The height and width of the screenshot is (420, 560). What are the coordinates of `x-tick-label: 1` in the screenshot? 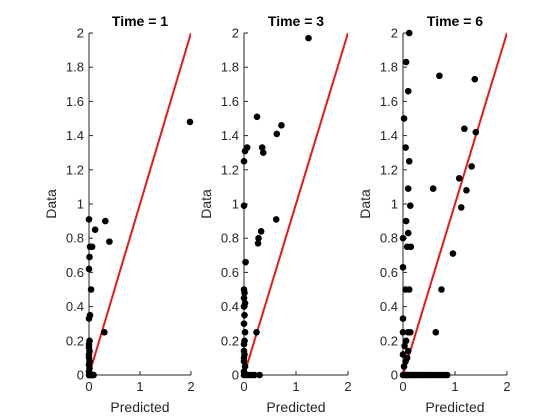 It's located at (295, 386).